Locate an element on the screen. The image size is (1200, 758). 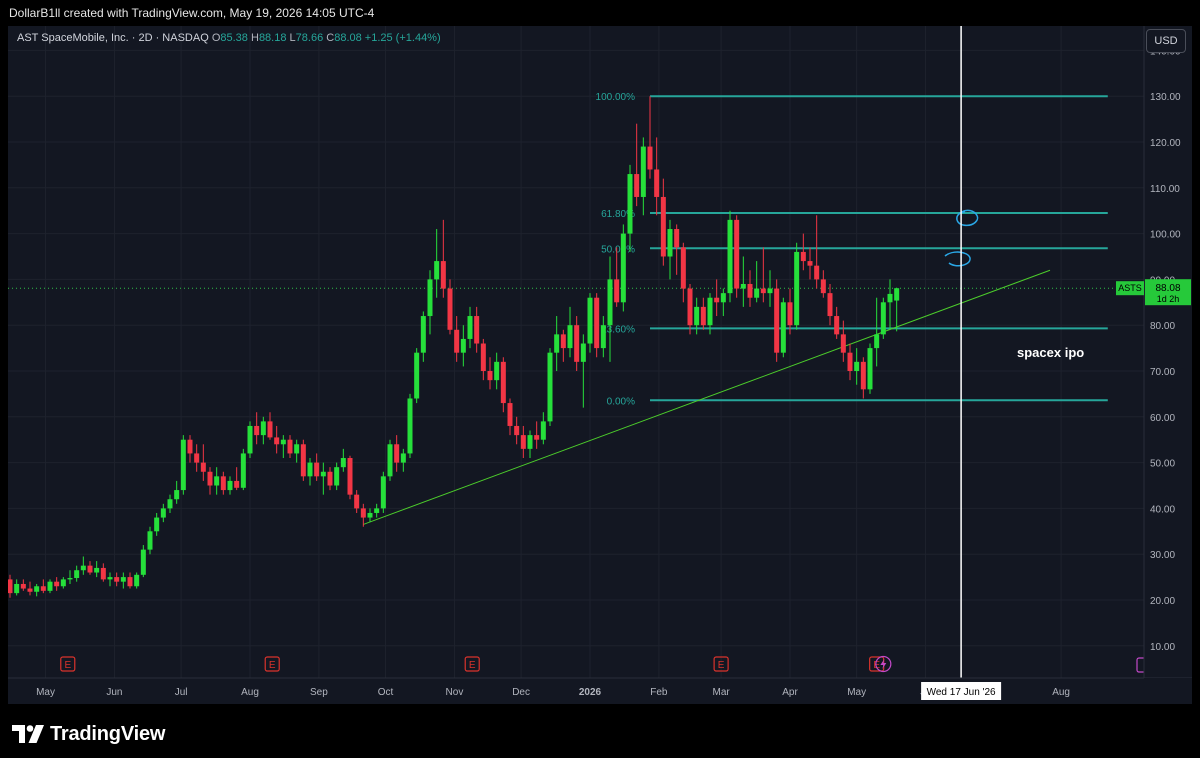
price-axis-bg is located at coordinates (1168, 365).